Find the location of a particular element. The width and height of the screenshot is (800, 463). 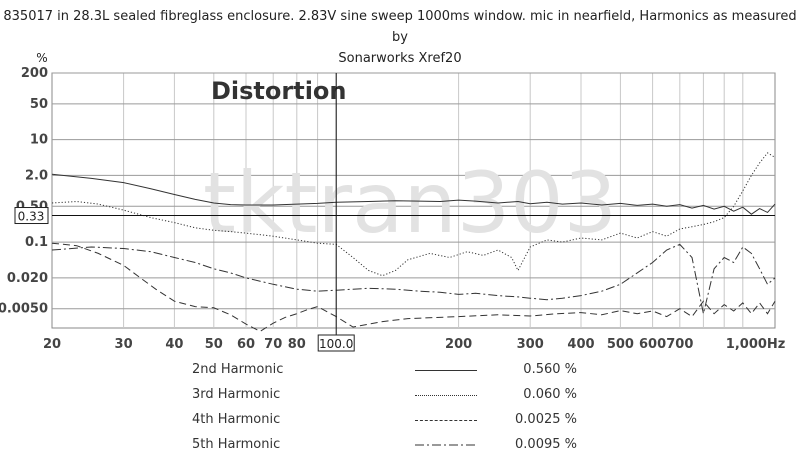

x-tick-label: 700 is located at coordinates (679, 344).